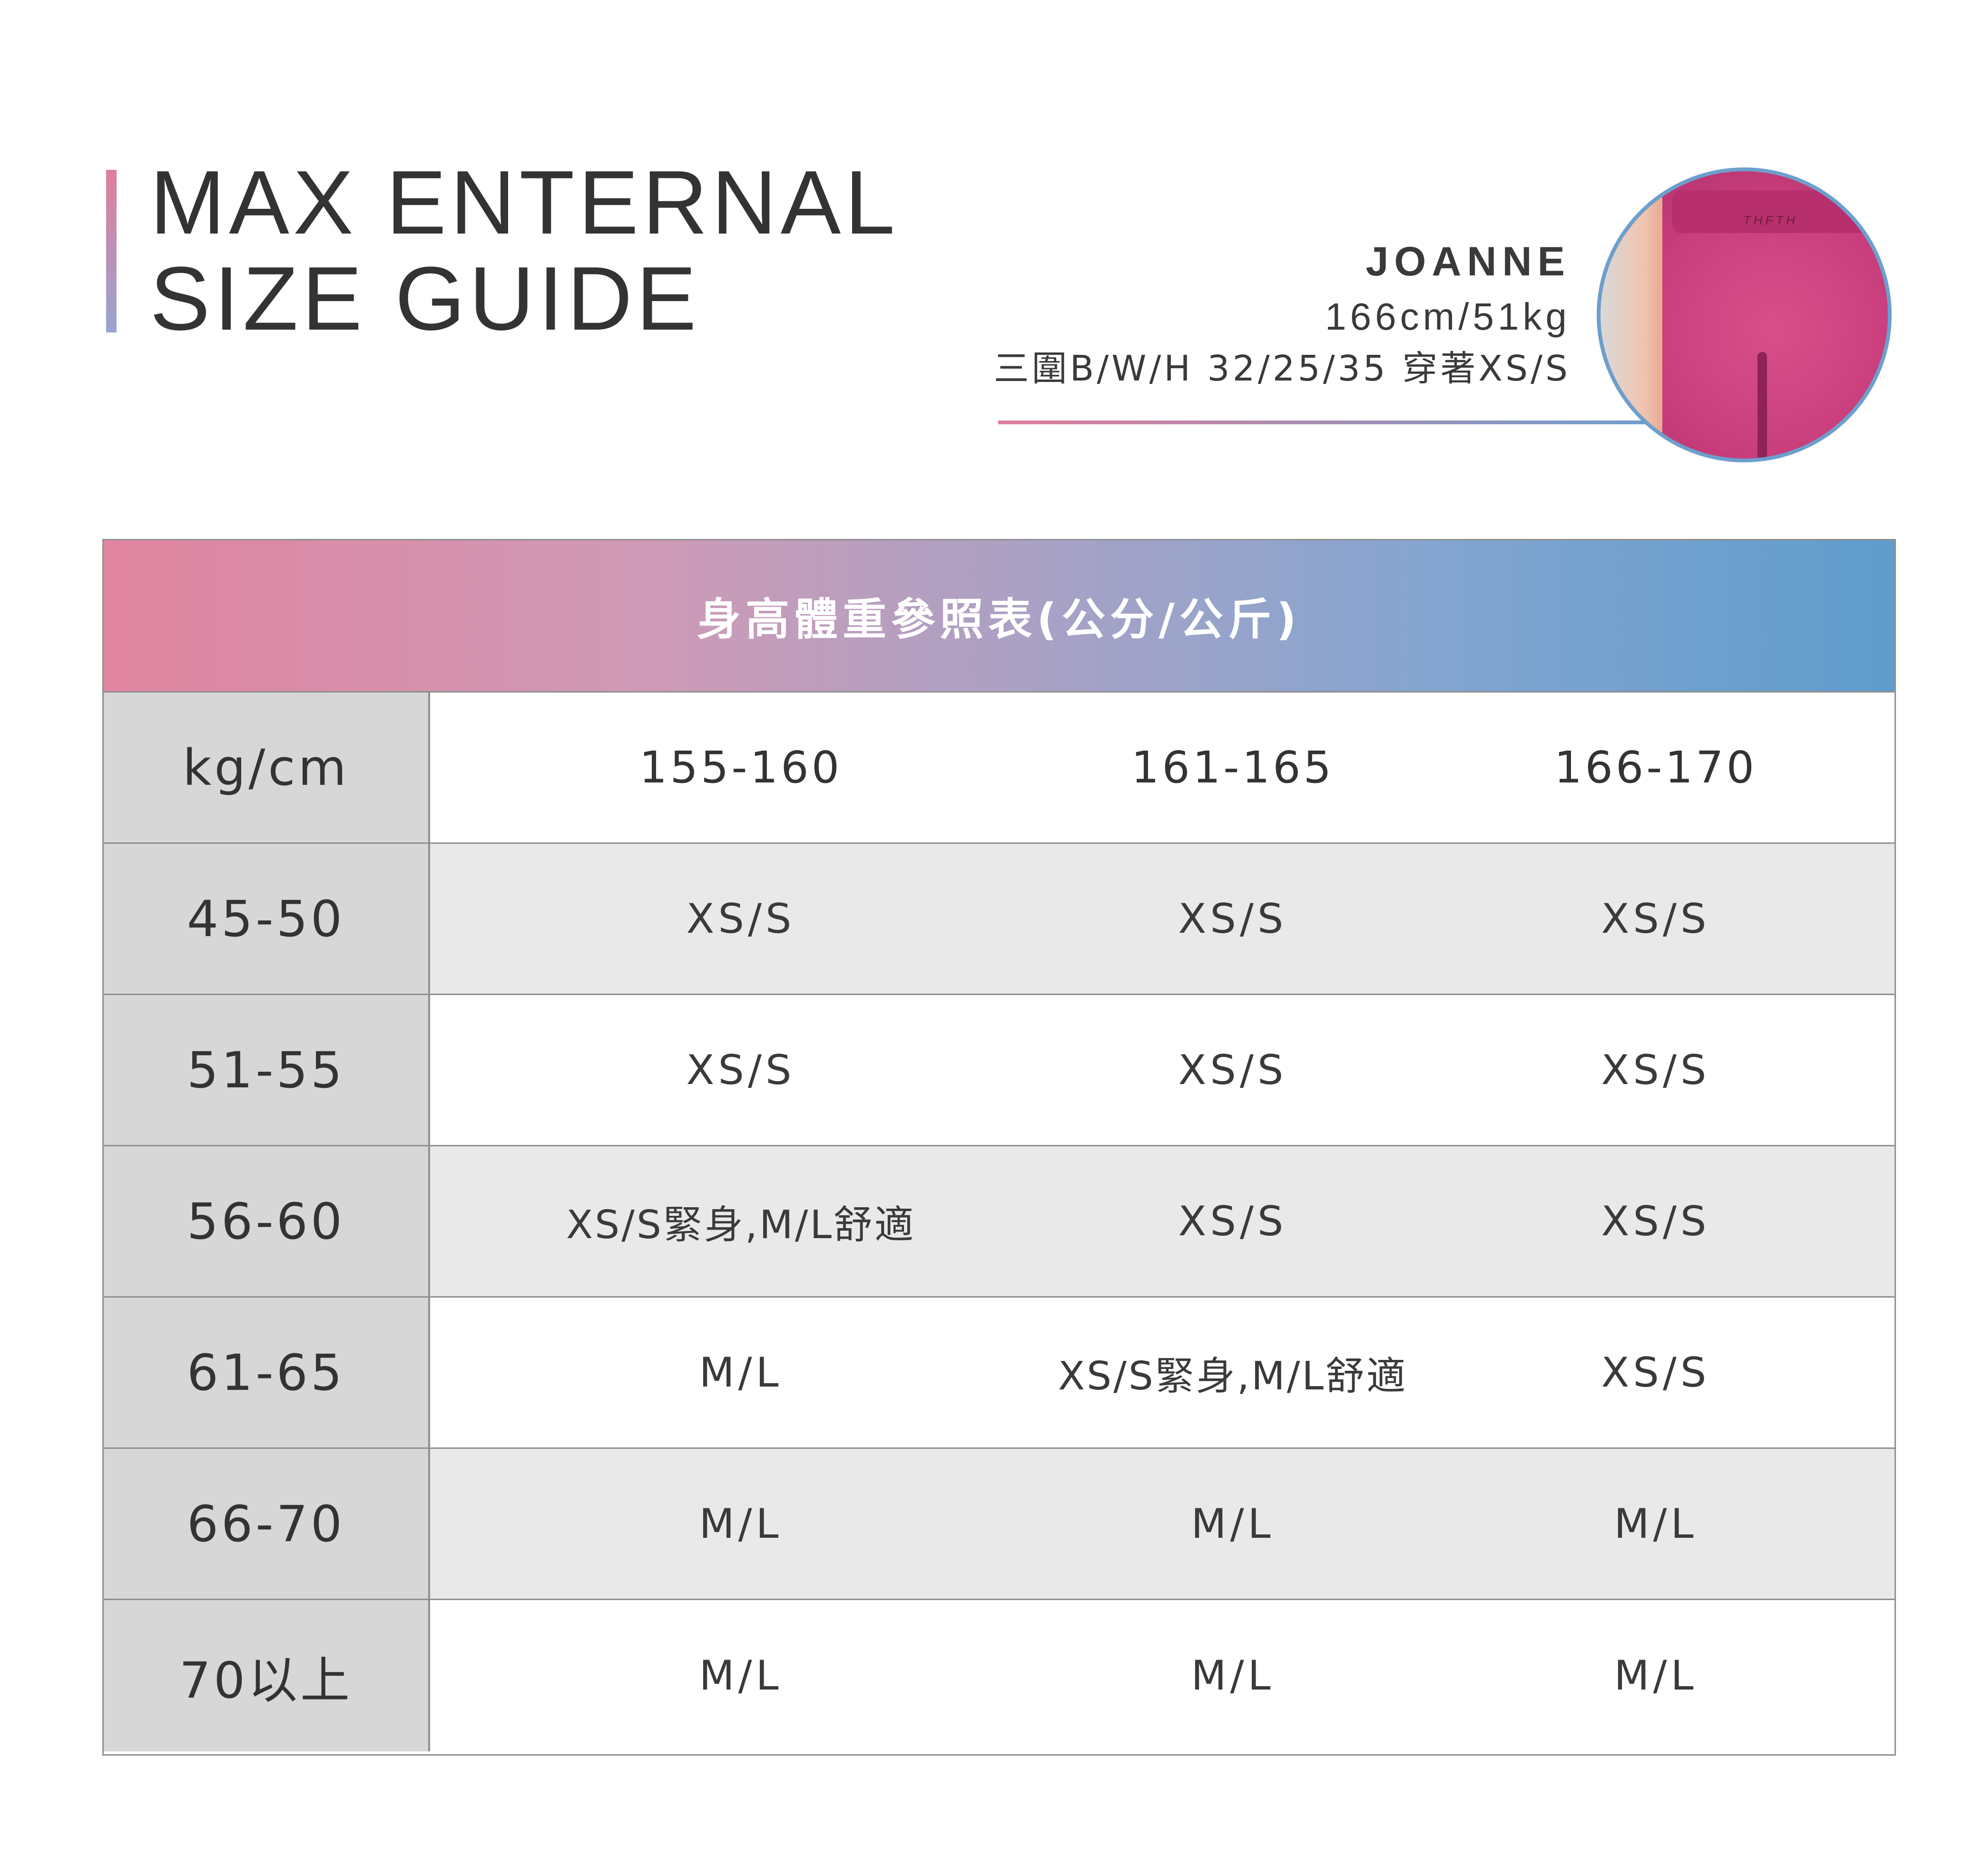 The height and width of the screenshot is (1876, 1983). I want to click on table-row: 56-60 XS/S緊身,M/L舒適 XS/S XS/S, so click(999, 1222).